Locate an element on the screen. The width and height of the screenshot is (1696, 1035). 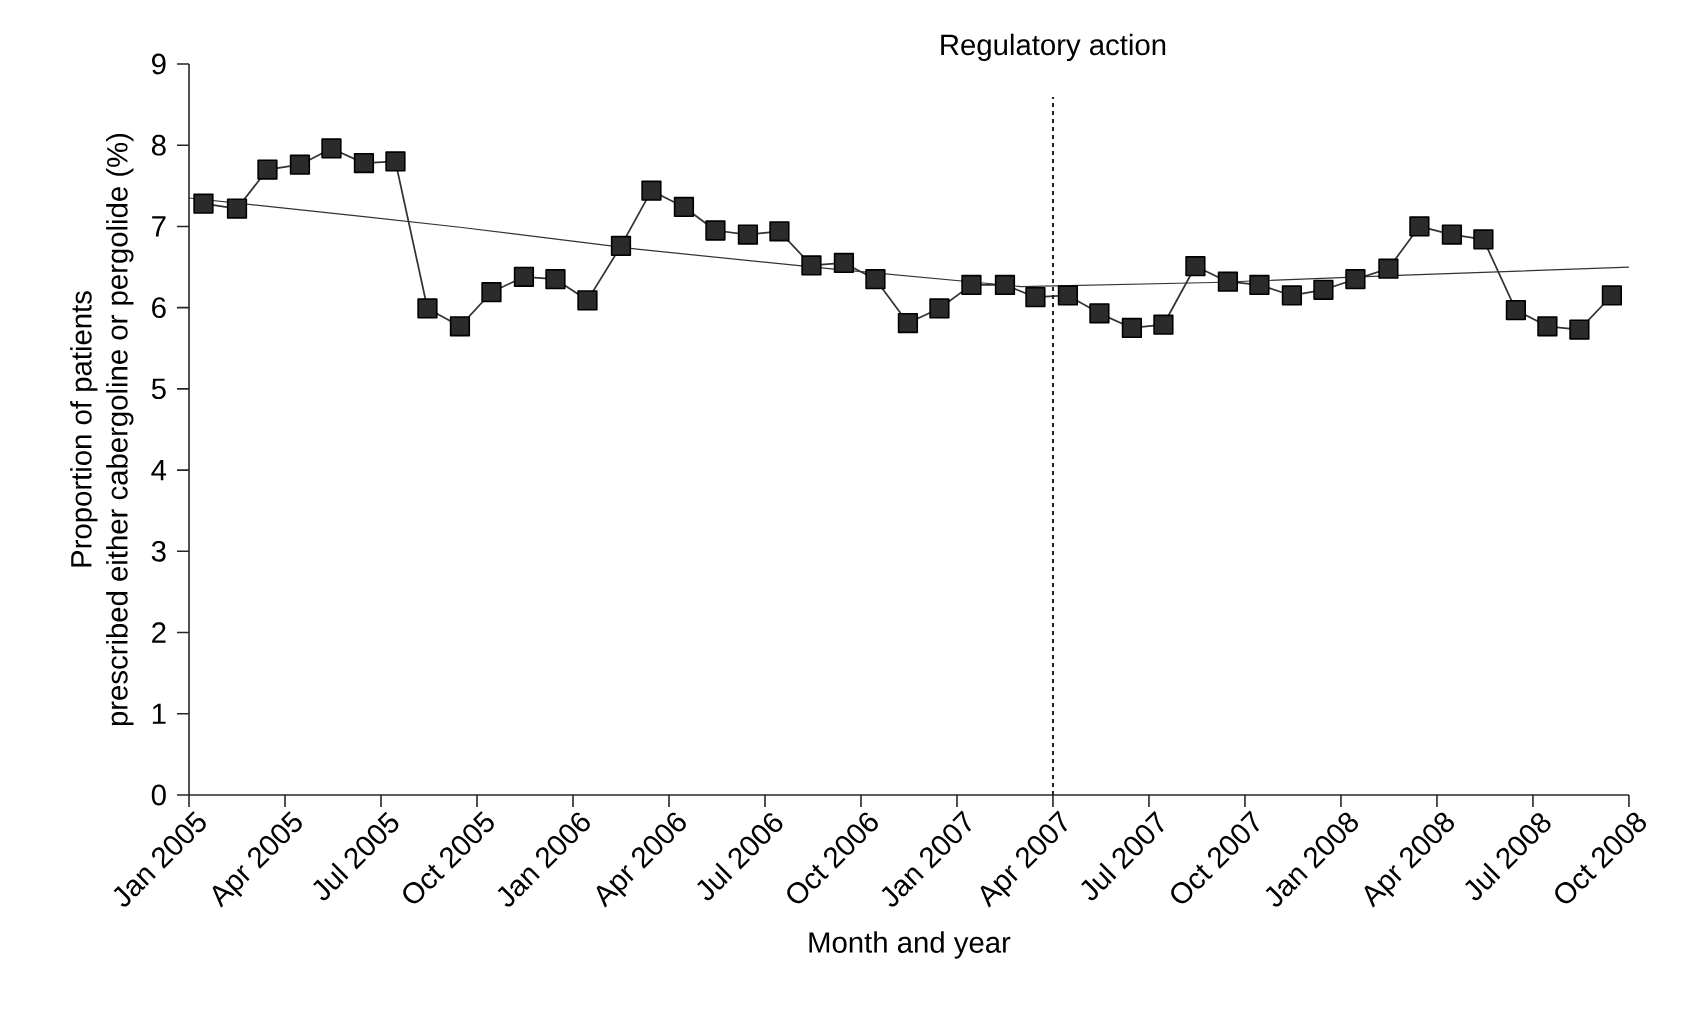
y-tick-label: 9 is located at coordinates (159, 64).